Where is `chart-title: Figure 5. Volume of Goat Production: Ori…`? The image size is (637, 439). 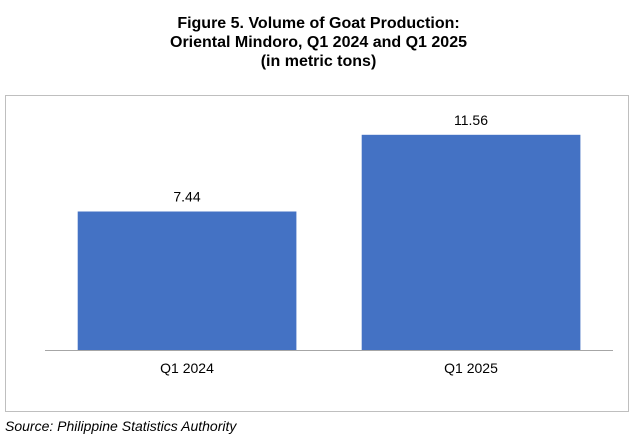 chart-title: Figure 5. Volume of Goat Production: Ori… is located at coordinates (318, 42).